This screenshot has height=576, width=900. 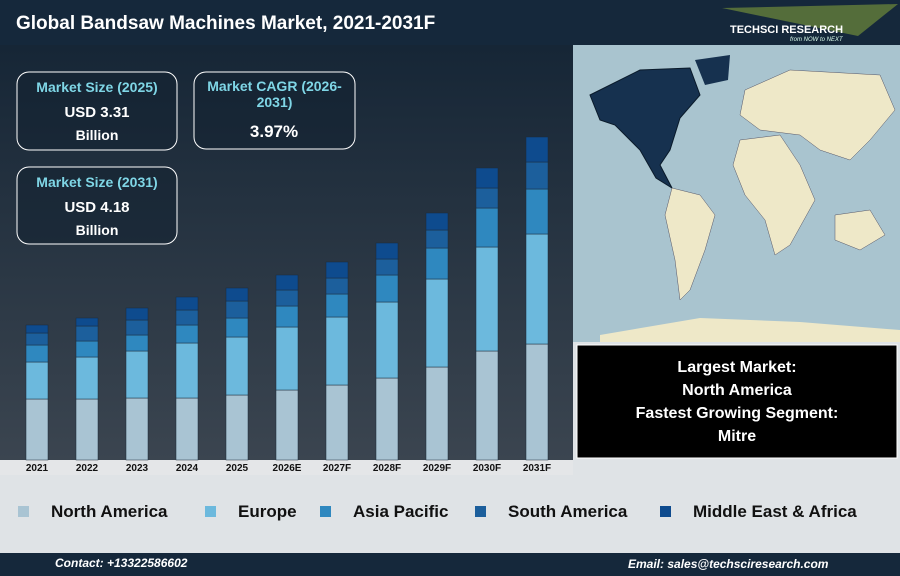 What do you see at coordinates (728, 564) in the screenshot?
I see `footer-email: Email: sales@techsciresearch.com` at bounding box center [728, 564].